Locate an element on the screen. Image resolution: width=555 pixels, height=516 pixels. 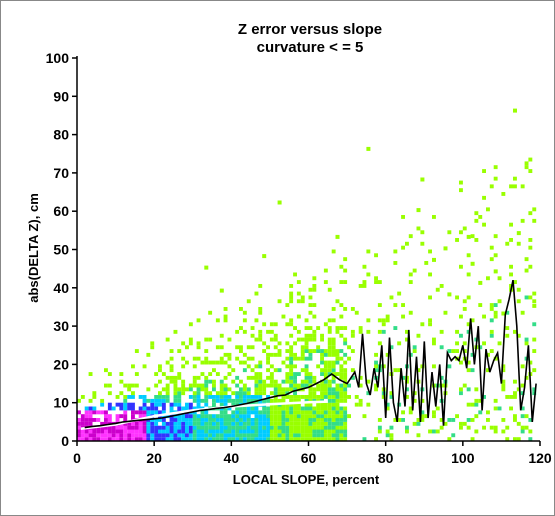
y-tick-label: 100 is located at coordinates (58, 58).